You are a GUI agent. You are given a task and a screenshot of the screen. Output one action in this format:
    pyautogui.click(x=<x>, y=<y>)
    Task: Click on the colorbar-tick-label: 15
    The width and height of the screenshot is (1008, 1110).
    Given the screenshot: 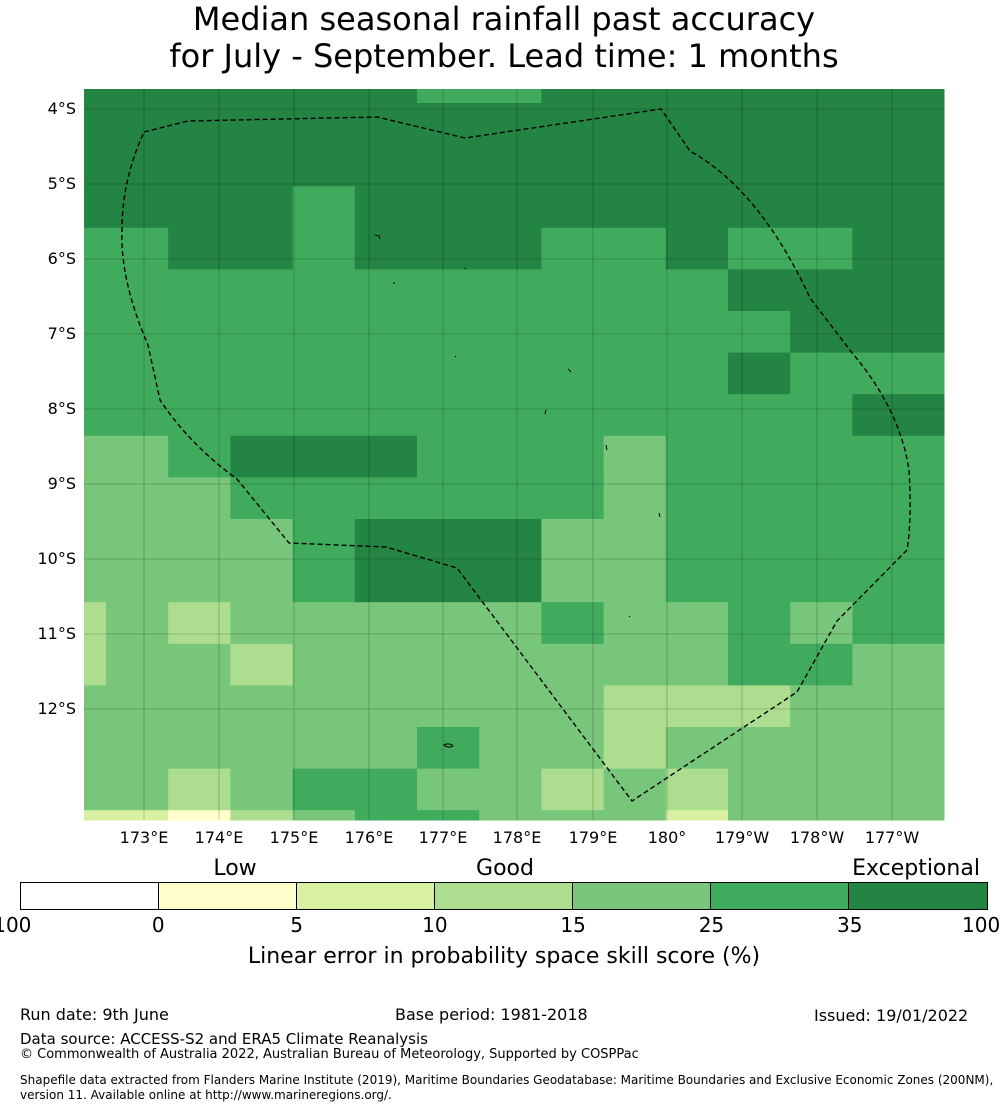 What is the action you would take?
    pyautogui.click(x=573, y=925)
    